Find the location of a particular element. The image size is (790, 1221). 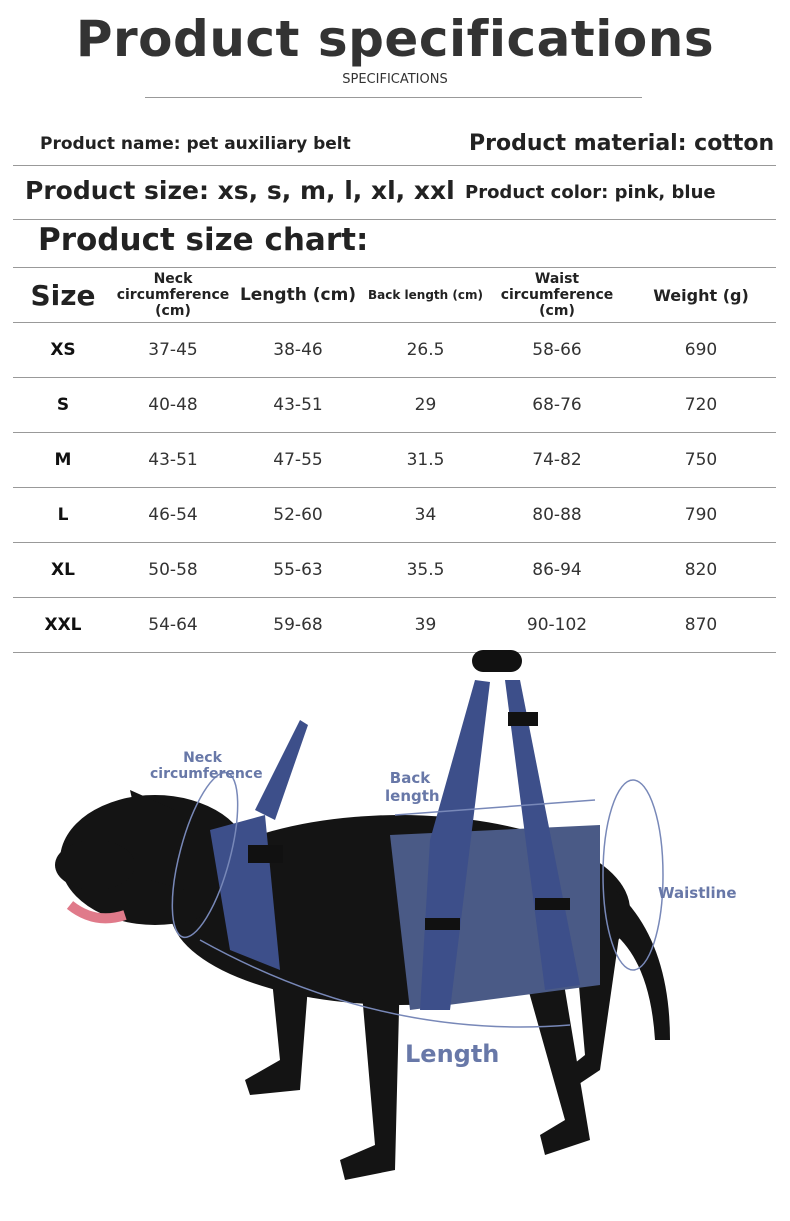

size-cell: M is located at coordinates (63, 460).